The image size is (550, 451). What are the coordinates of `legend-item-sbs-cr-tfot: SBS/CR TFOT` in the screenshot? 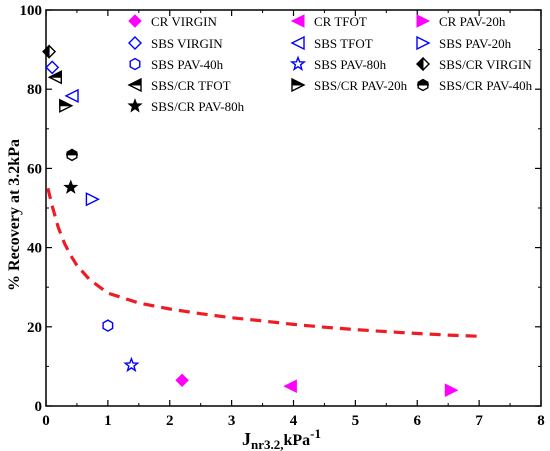 It's located at (179, 85).